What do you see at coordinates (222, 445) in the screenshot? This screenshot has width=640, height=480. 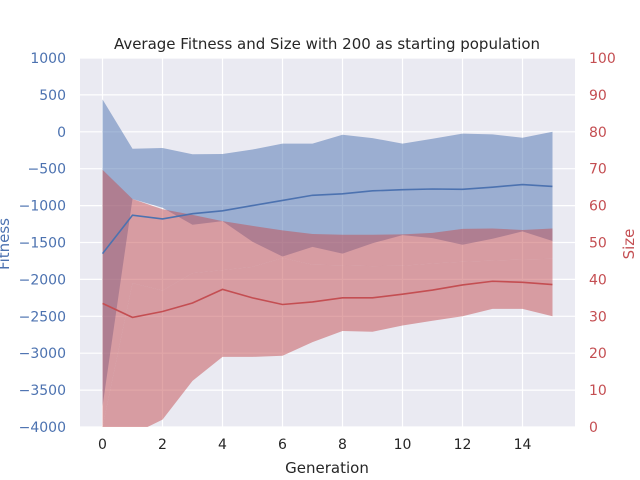 I see `x-tick-label: 4` at bounding box center [222, 445].